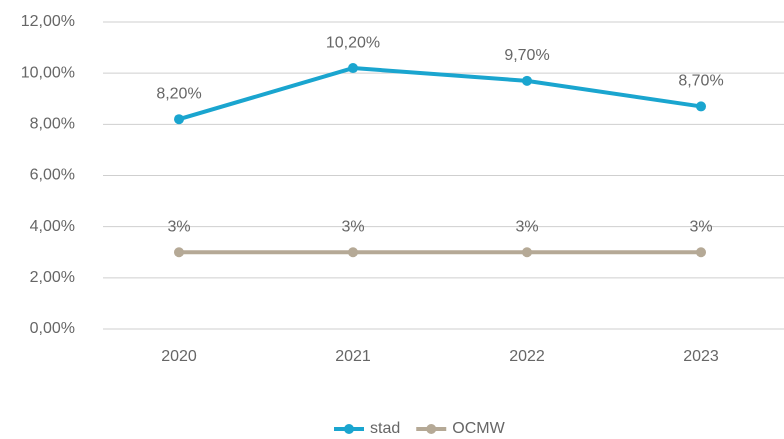 Image resolution: width=784 pixels, height=439 pixels. Describe the element at coordinates (700, 81) in the screenshot. I see `data-label: 8,70%` at that location.